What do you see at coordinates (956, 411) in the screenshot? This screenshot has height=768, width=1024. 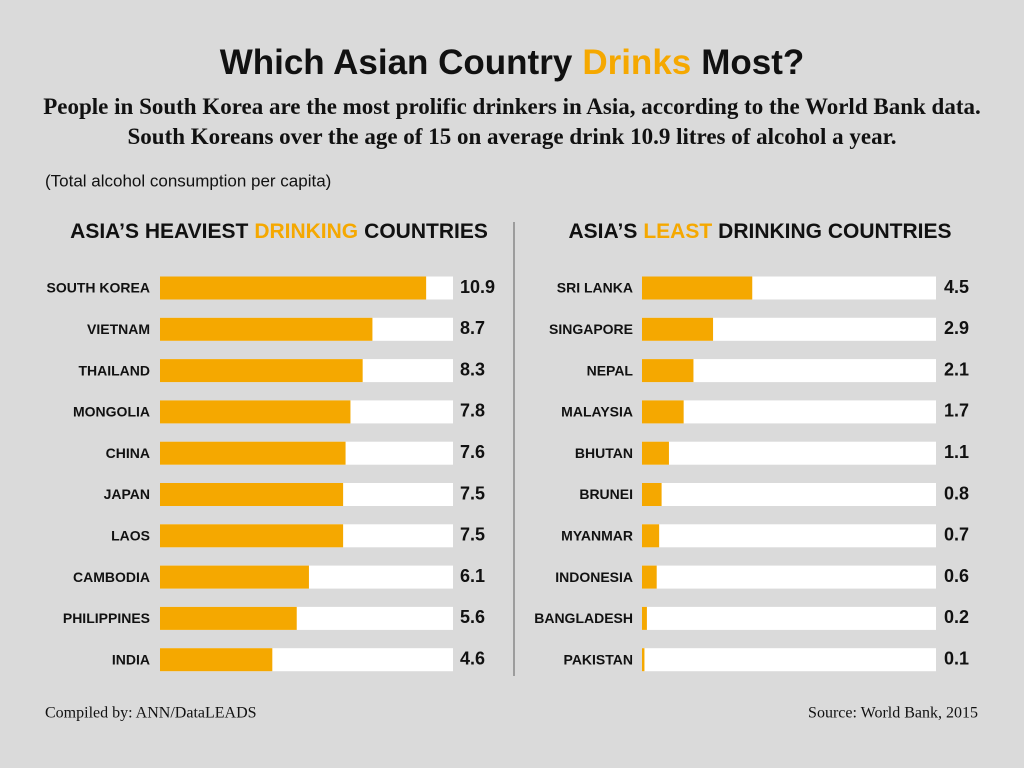 I see `value-label: 1.7` at bounding box center [956, 411].